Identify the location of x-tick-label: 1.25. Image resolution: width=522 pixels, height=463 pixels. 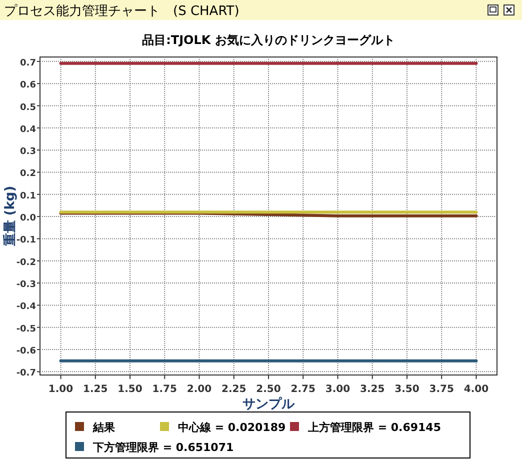
(95, 389).